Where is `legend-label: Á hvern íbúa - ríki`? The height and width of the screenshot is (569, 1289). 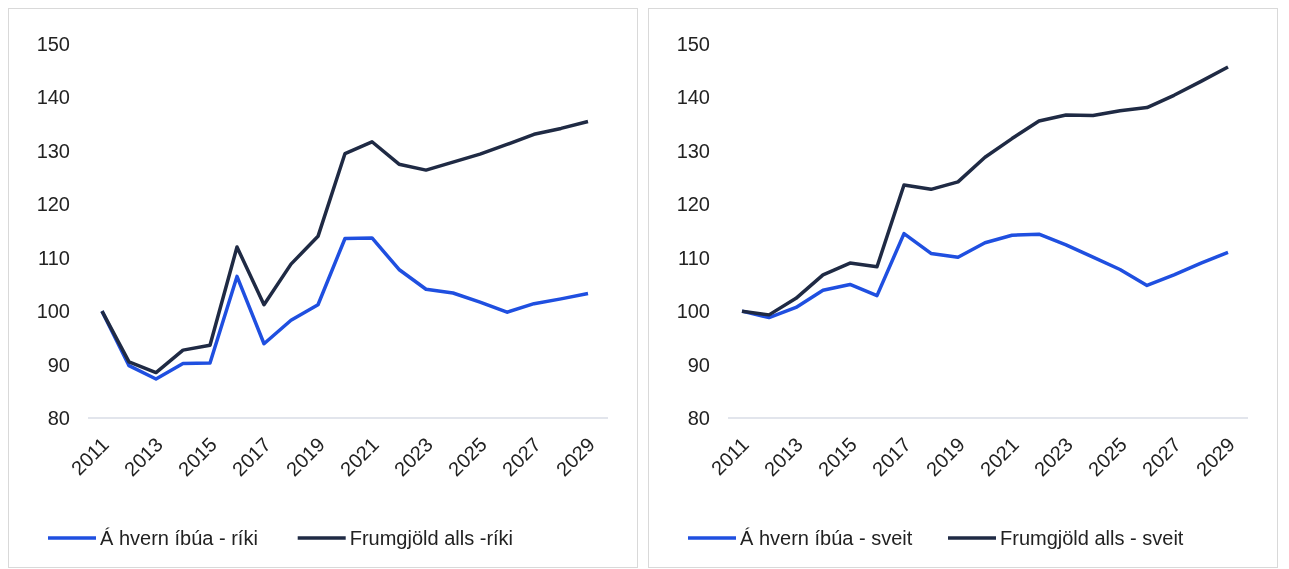
legend-label: Á hvern íbúa - ríki is located at coordinates (179, 538).